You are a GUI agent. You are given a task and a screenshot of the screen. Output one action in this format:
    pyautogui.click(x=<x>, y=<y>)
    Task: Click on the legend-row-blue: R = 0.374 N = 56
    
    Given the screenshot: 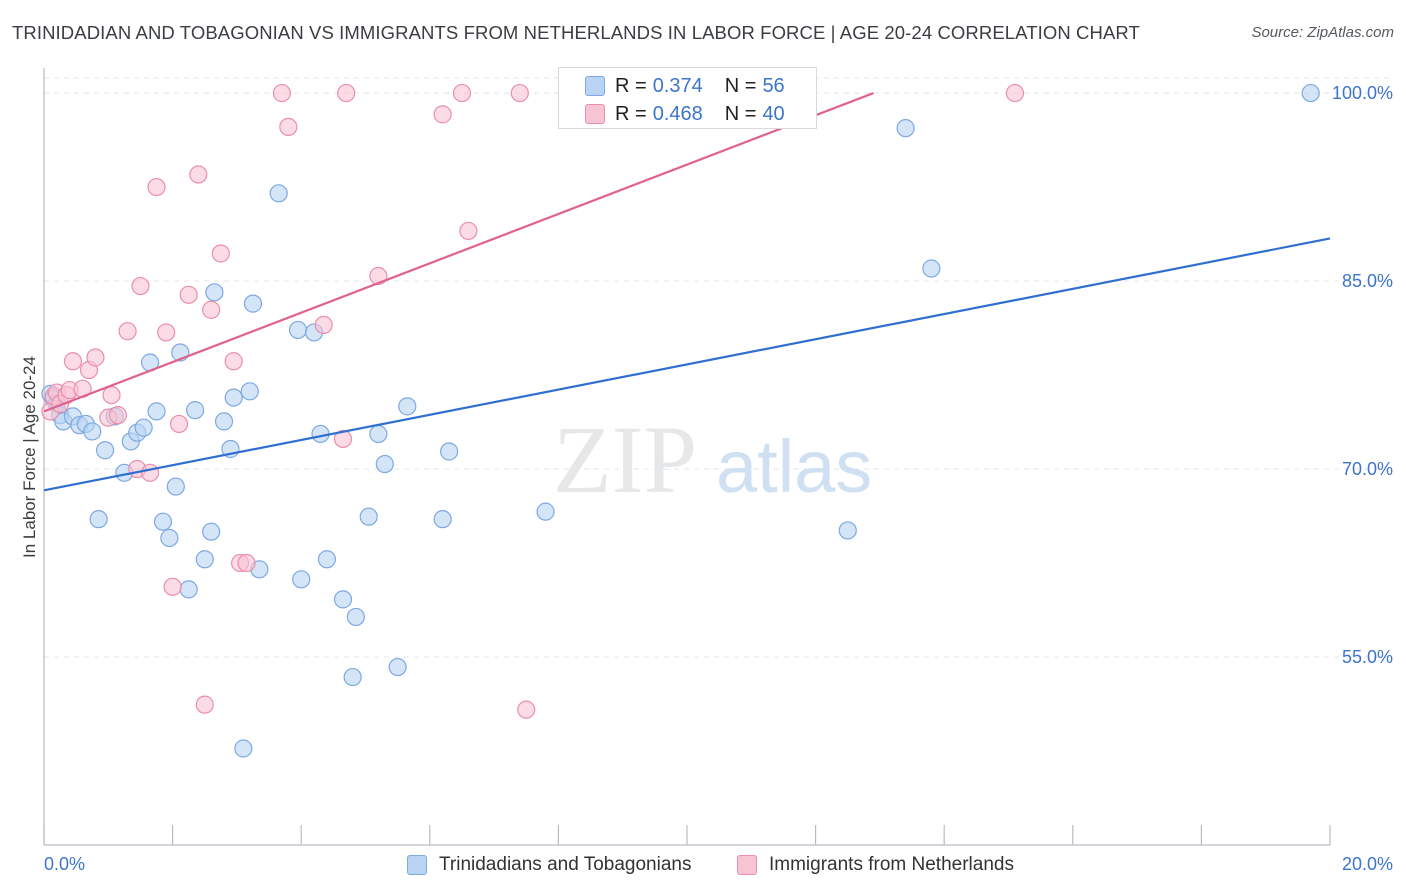 What is the action you would take?
    pyautogui.click(x=696, y=86)
    